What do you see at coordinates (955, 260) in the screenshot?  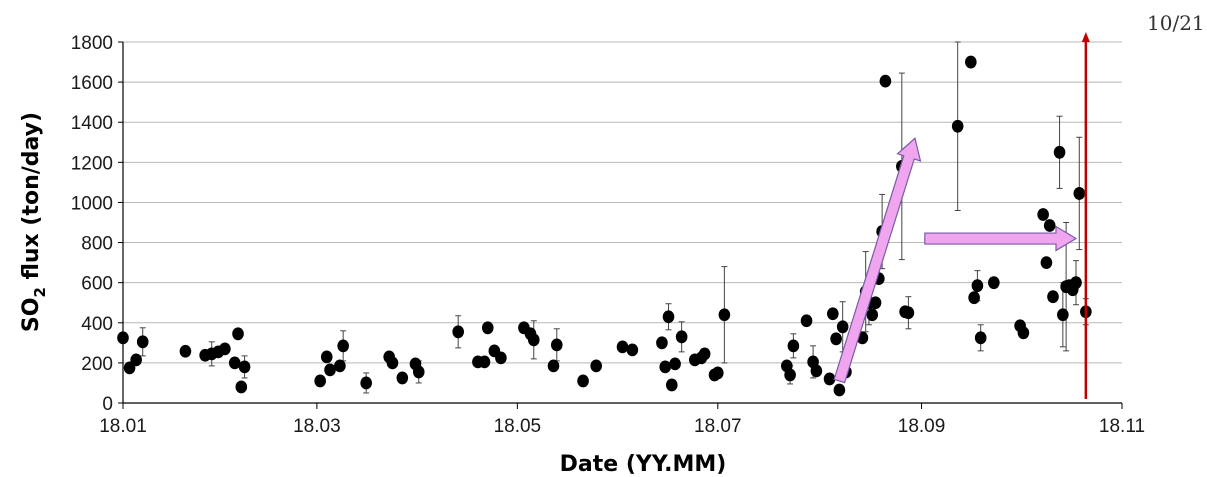 I see `trend-arrows` at bounding box center [955, 260].